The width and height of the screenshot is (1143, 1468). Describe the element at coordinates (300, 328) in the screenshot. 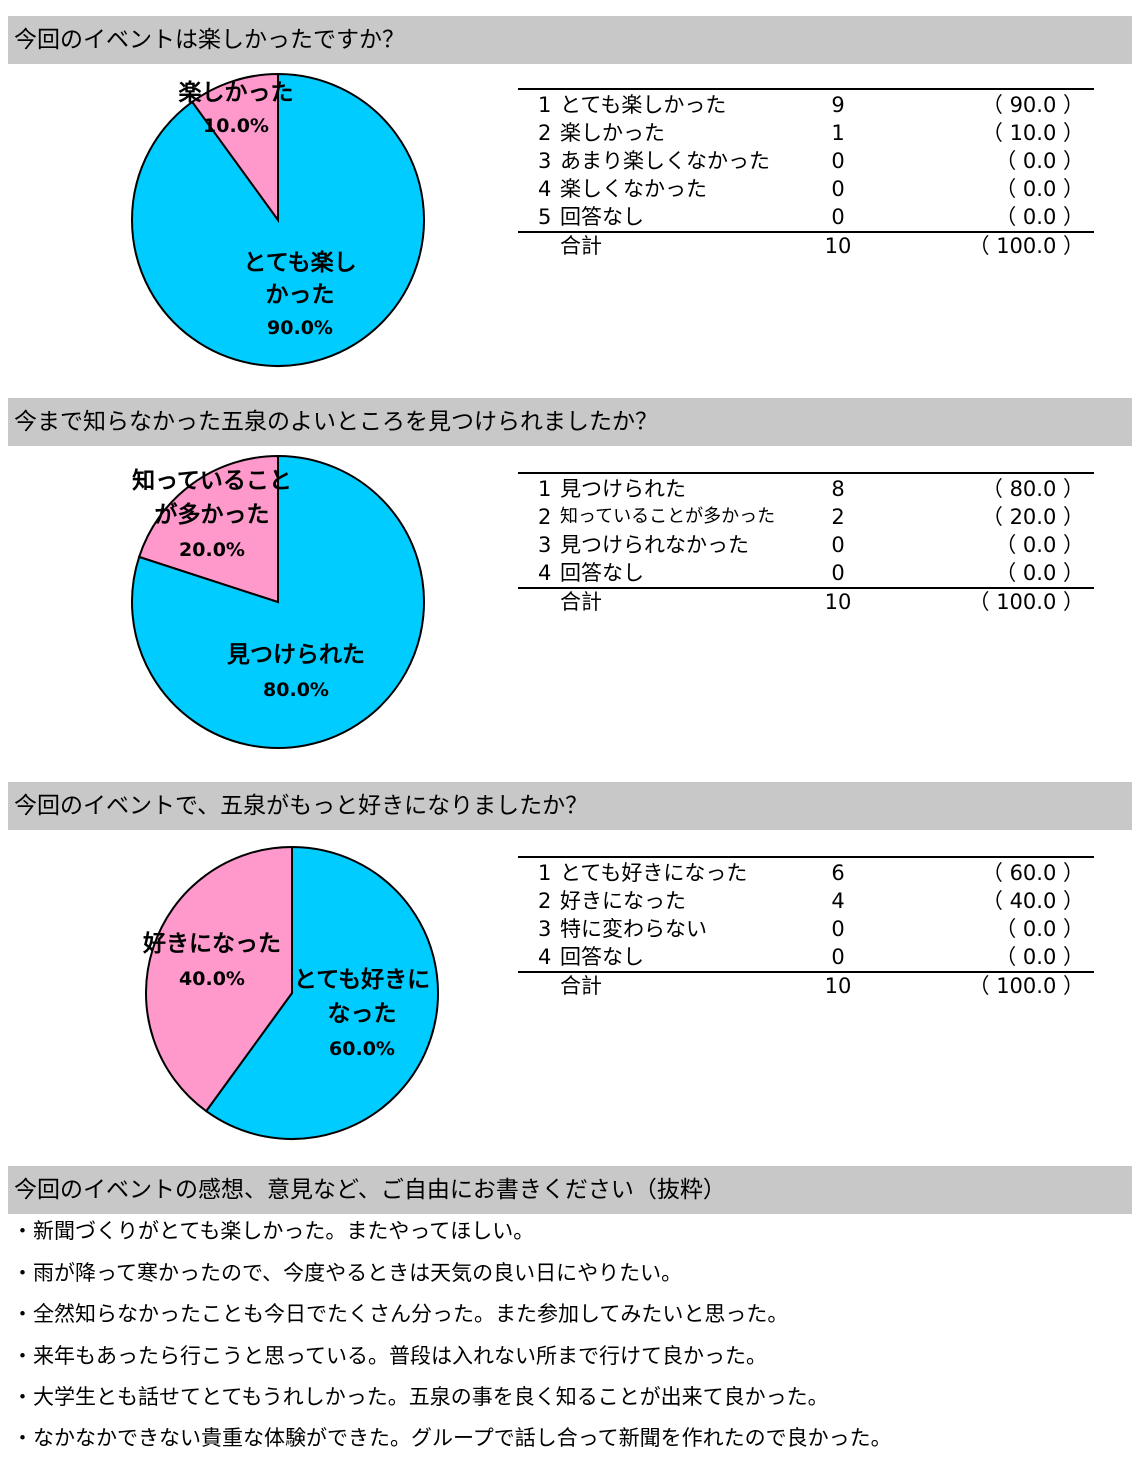

I see `pie-data-label: 90.0%` at that location.